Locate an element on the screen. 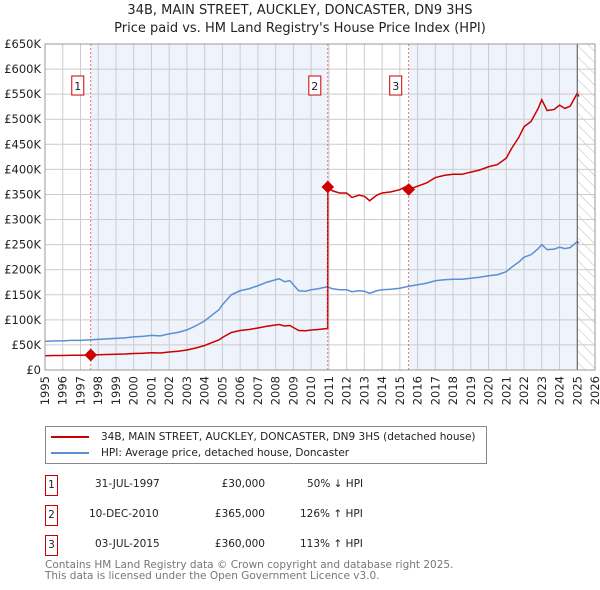 The width and height of the screenshot is (600, 590). x-tick-label: 2015 is located at coordinates (400, 390).